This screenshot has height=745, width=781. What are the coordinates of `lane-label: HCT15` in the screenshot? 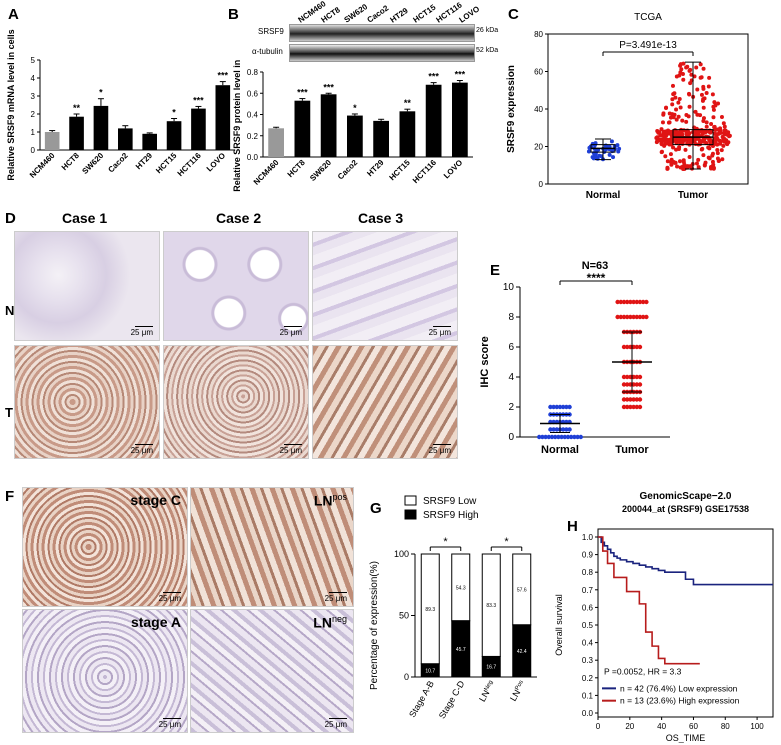 It's located at (424, 13).